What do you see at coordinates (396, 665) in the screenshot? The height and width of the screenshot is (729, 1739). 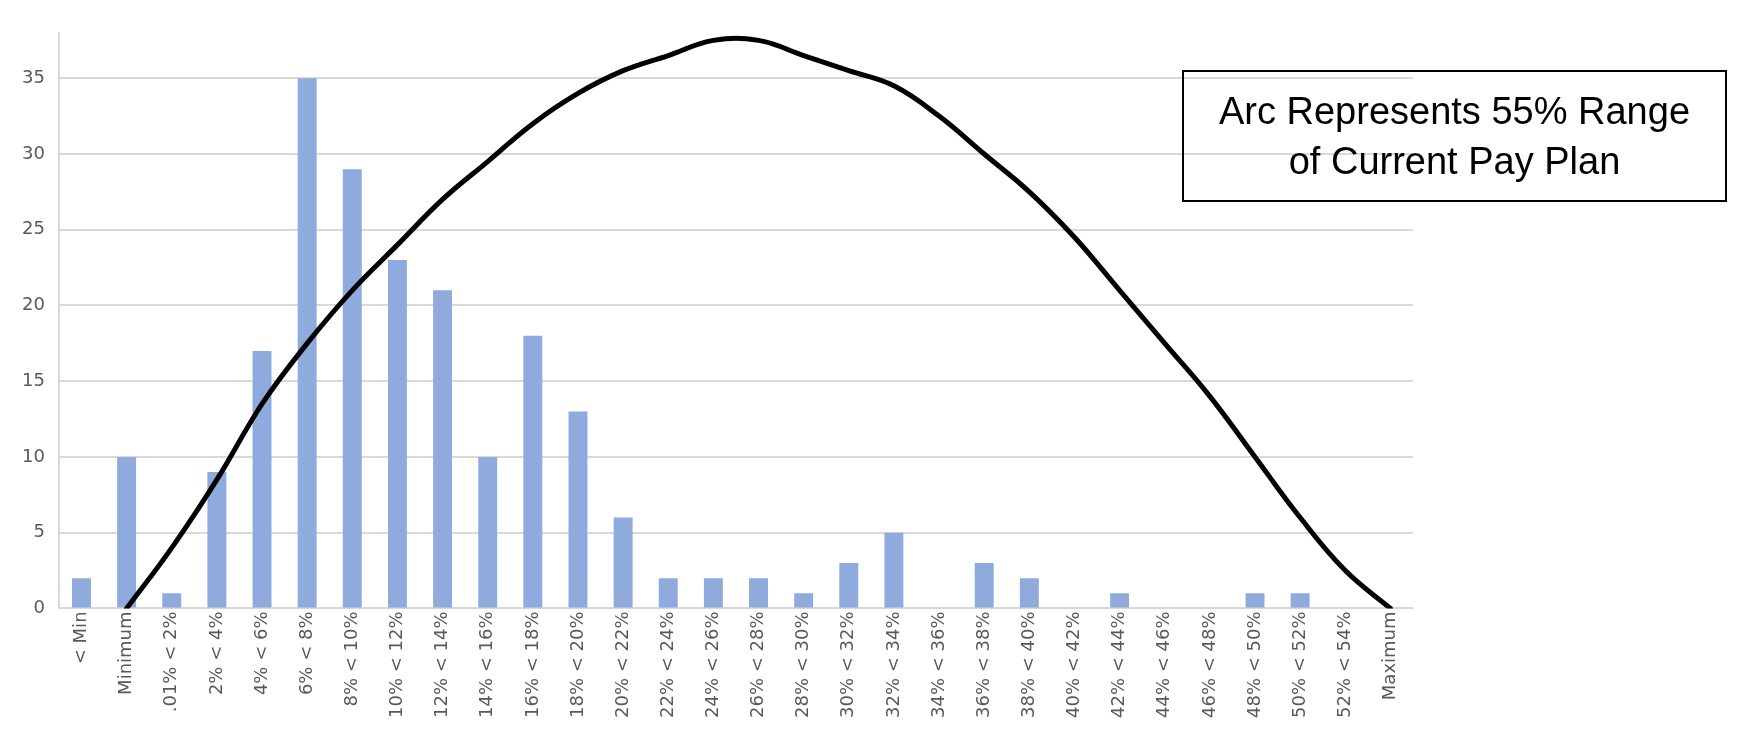 I see `x-tick-label: 10% < 12%` at bounding box center [396, 665].